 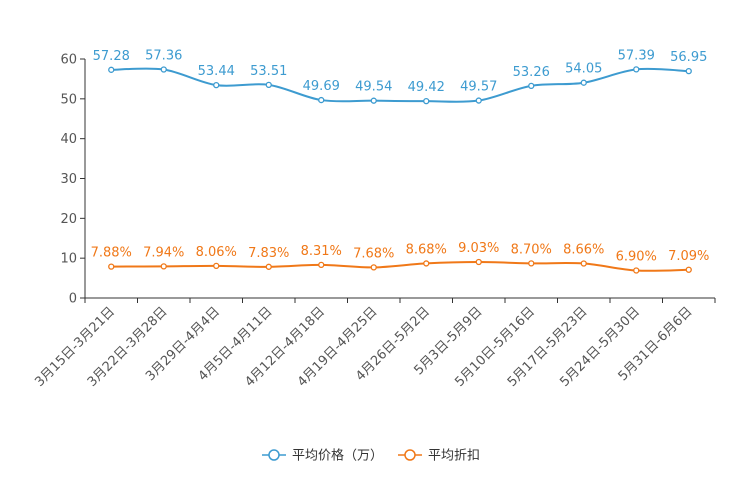 What do you see at coordinates (583, 250) in the screenshot?
I see `data-label: 8.66%` at bounding box center [583, 250].